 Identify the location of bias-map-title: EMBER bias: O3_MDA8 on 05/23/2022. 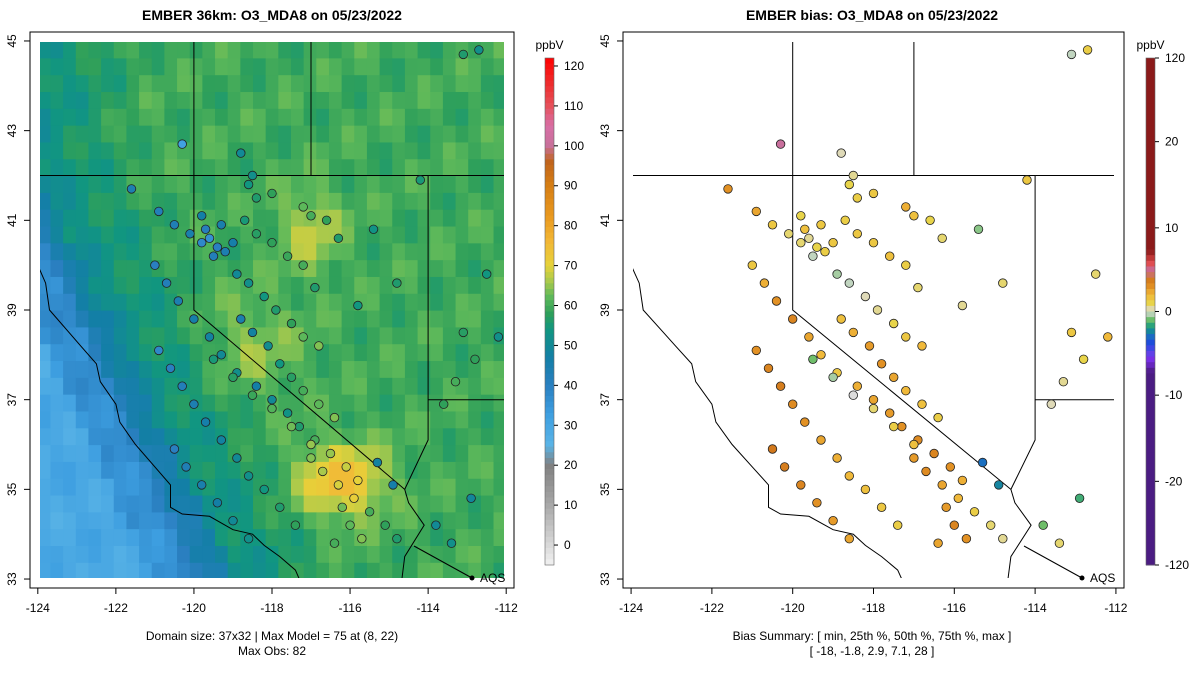
(872, 15).